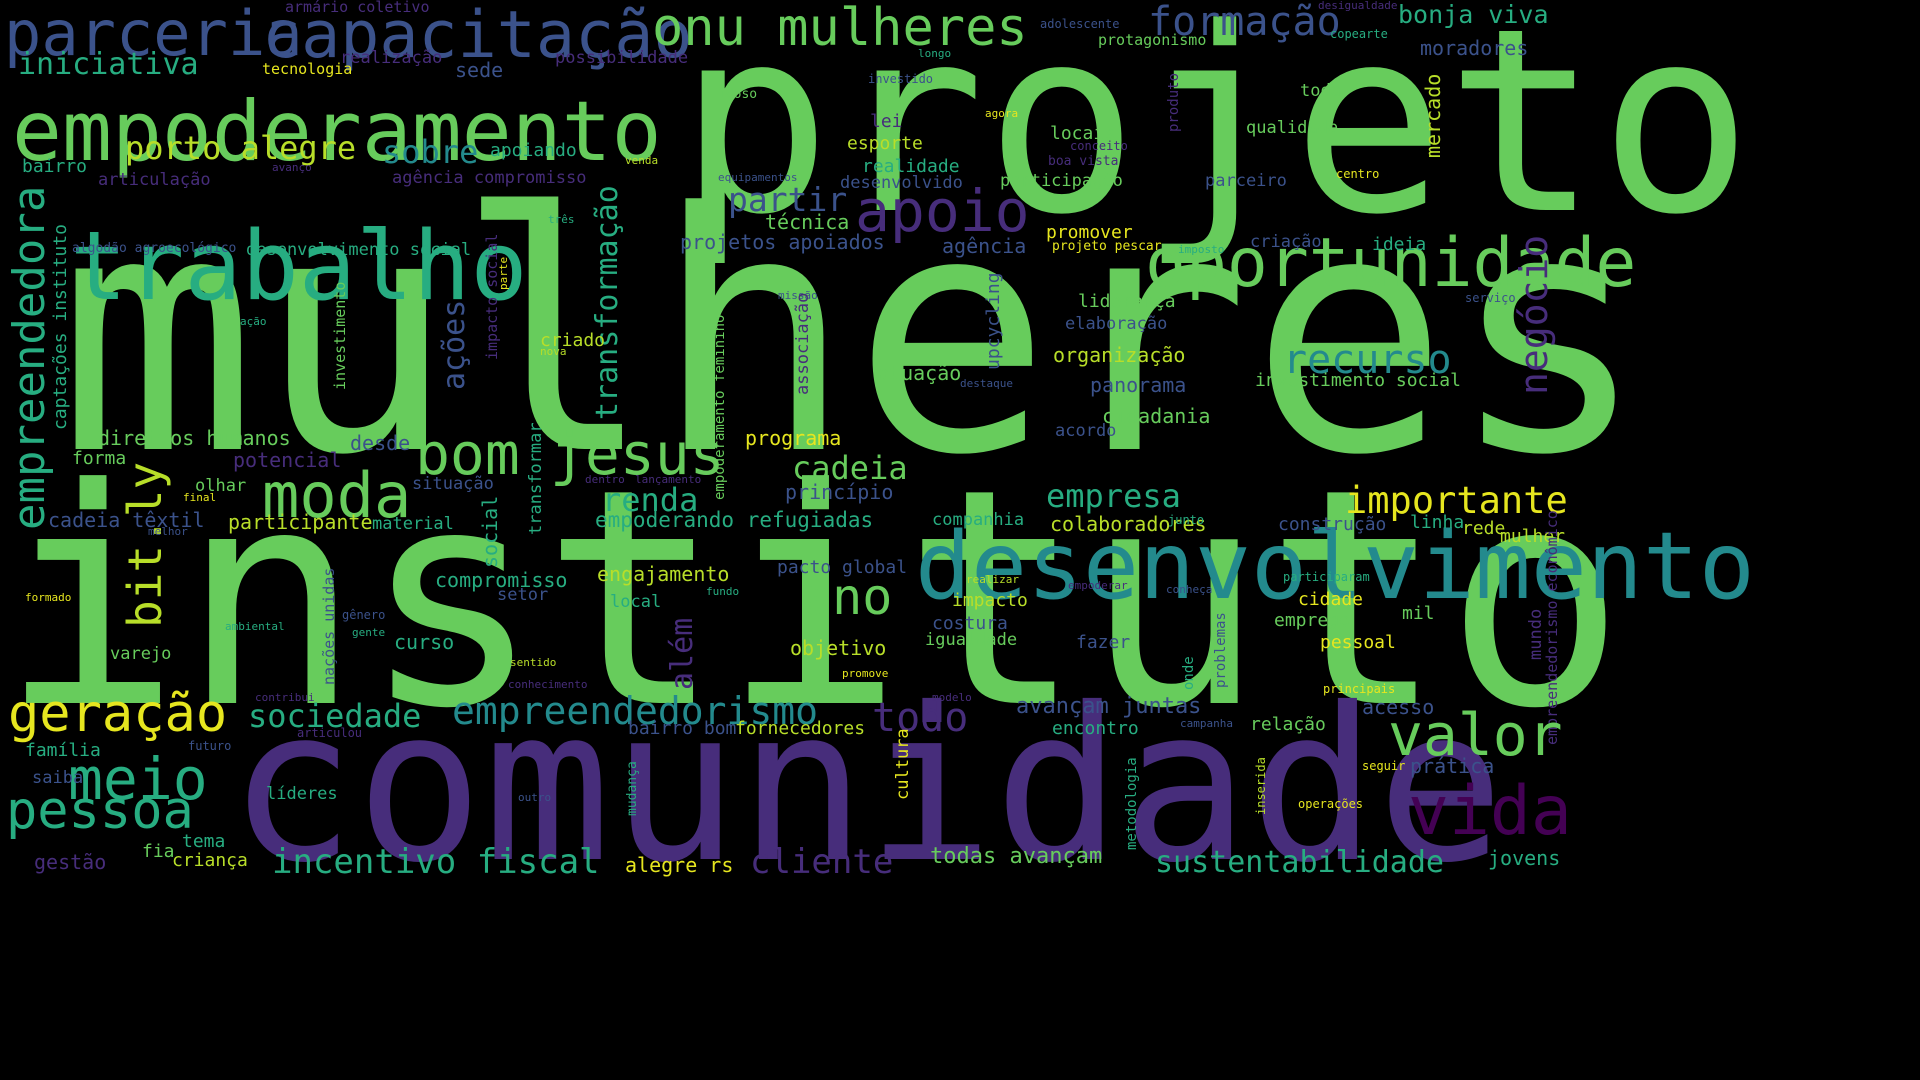 Image resolution: width=1920 pixels, height=1080 pixels. Describe the element at coordinates (1384, 766) in the screenshot. I see `word-seguir: seguir` at that location.